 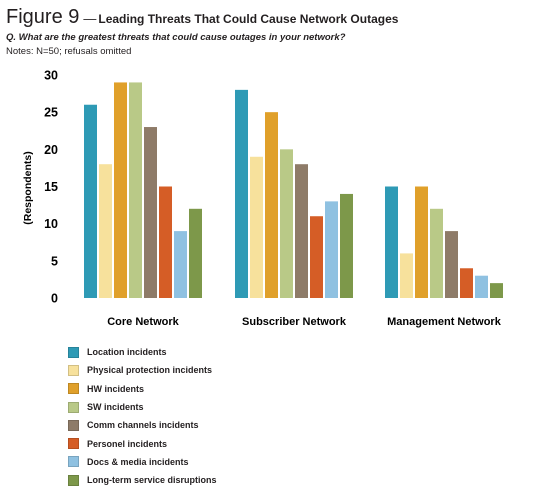 I want to click on bar-core-network-physical-protection-incidents, so click(x=105, y=231).